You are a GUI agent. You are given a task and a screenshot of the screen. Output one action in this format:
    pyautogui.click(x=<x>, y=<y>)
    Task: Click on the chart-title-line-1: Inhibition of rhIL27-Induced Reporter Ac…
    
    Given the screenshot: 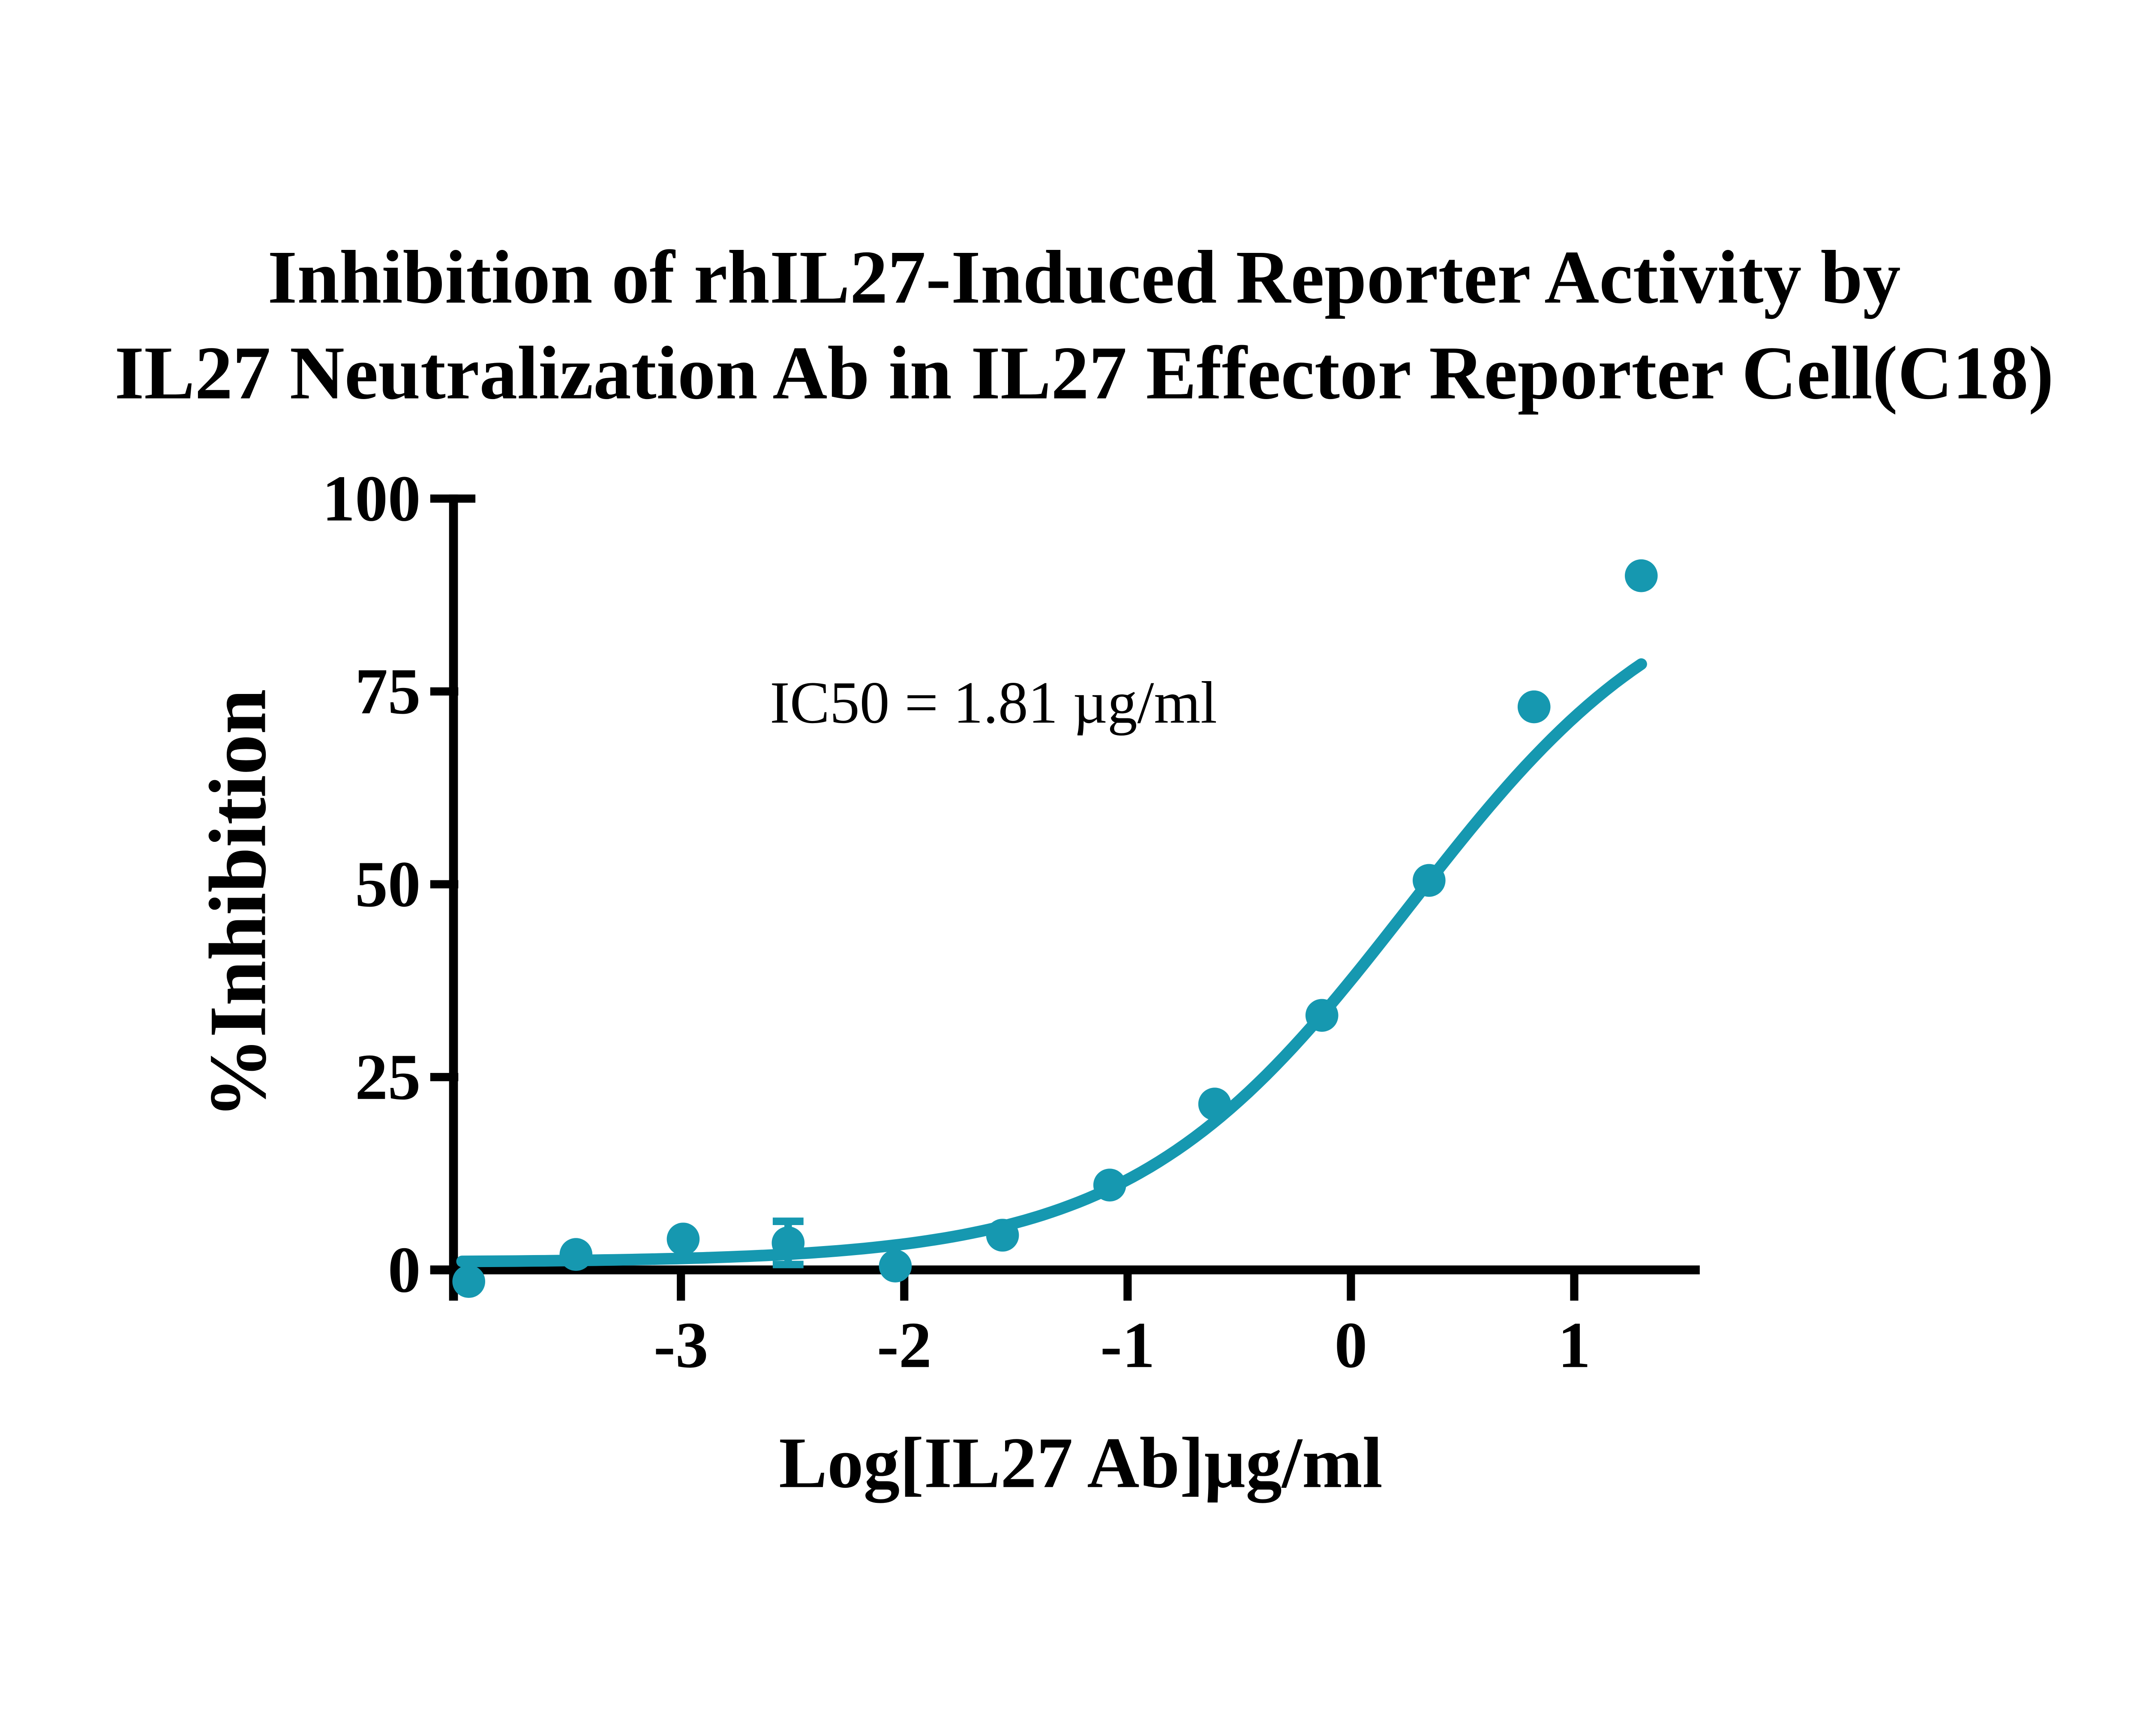 What is the action you would take?
    pyautogui.click(x=1083, y=277)
    